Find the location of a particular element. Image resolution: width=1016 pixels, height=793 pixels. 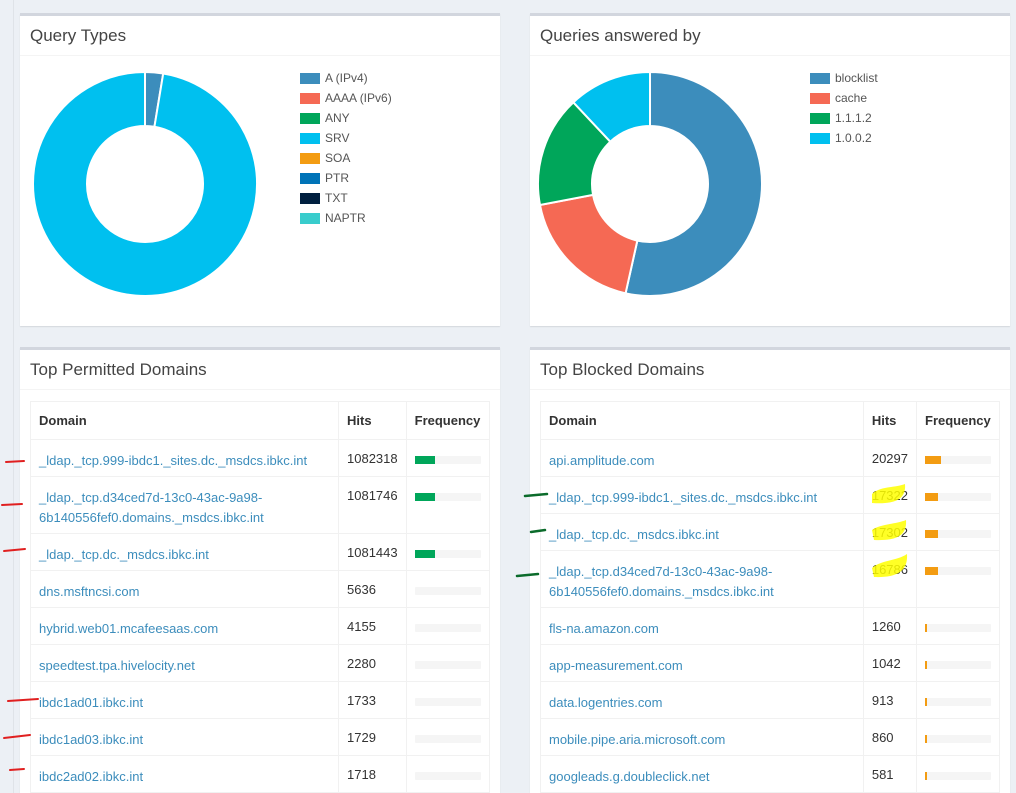

legend-label: TXT is located at coordinates (336, 198).